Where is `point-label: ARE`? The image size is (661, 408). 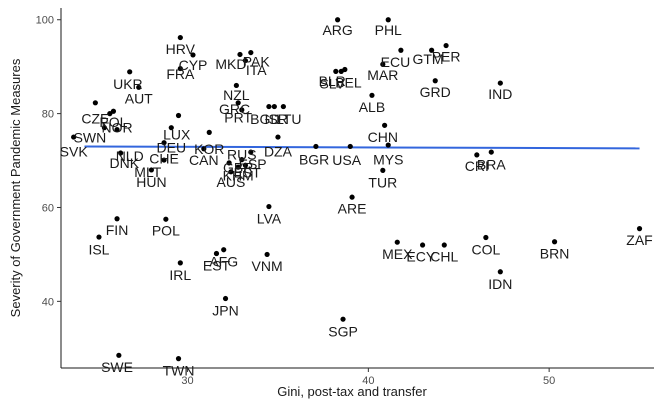 point-label: ARE is located at coordinates (352, 208).